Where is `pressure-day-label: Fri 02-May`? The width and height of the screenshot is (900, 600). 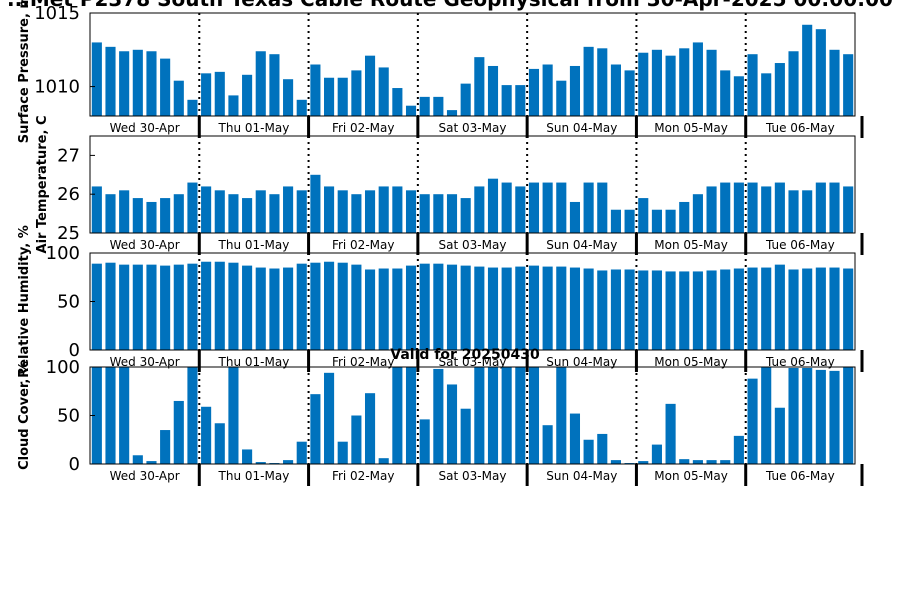 pressure-day-label: Fri 02-May is located at coordinates (363, 128).